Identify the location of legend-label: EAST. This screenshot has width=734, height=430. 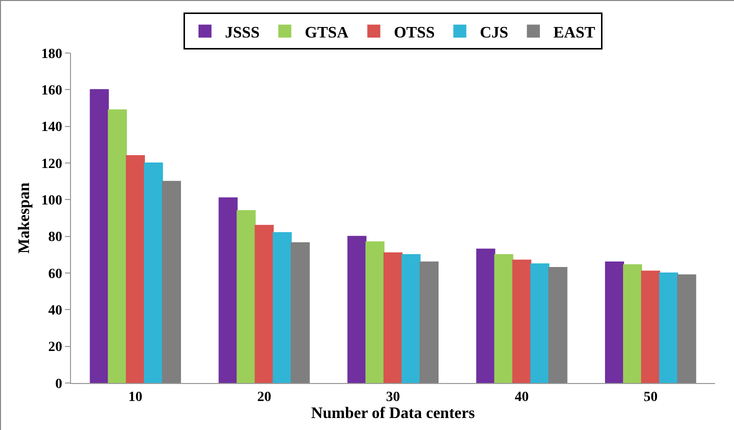
(574, 33).